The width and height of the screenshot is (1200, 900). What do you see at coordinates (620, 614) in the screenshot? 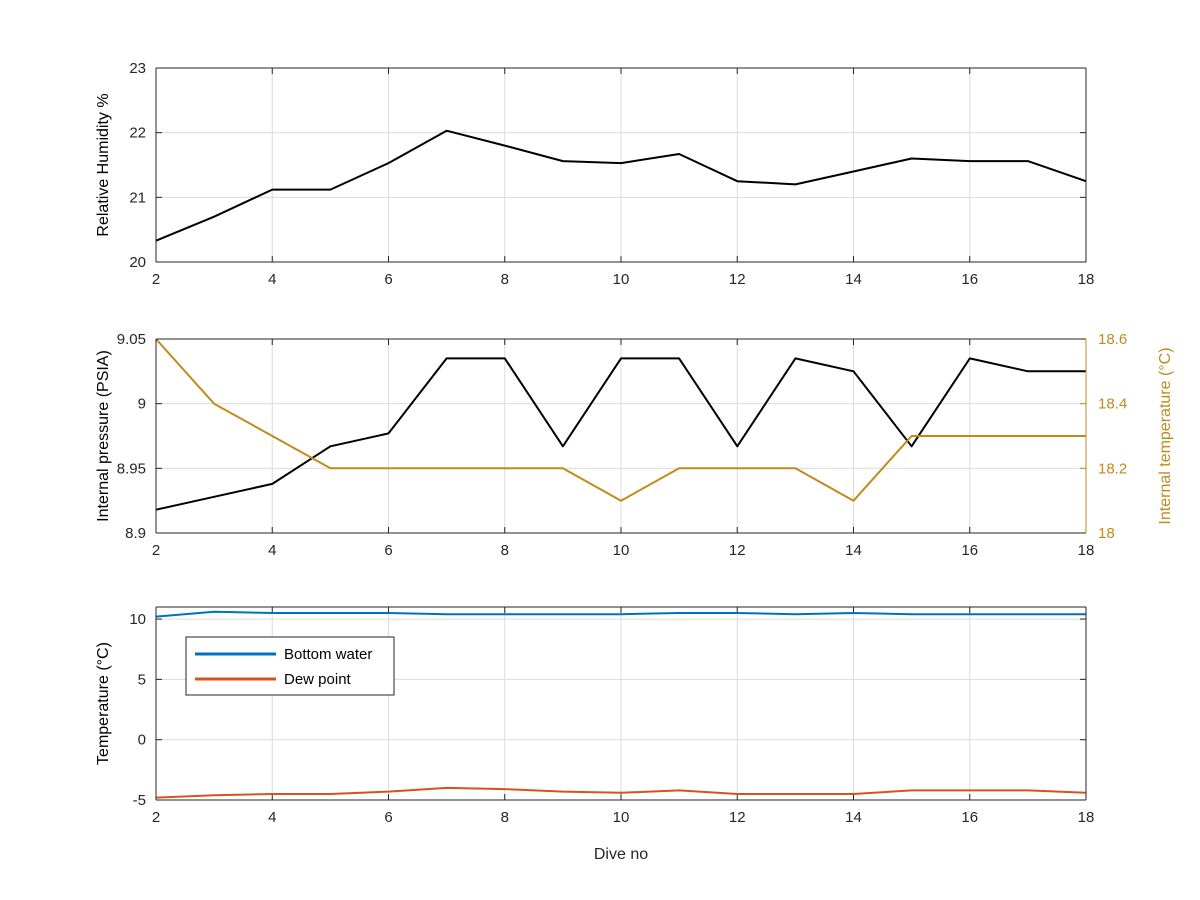
I see `series-line-bottom-water` at bounding box center [620, 614].